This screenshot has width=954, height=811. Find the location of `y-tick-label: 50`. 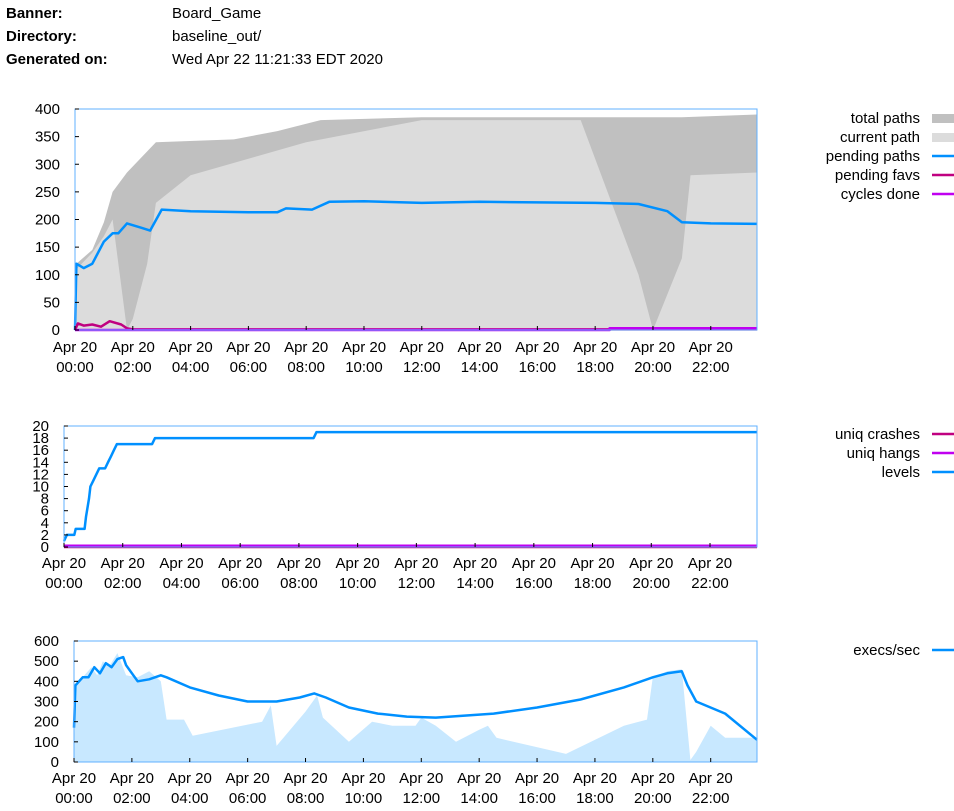

y-tick-label: 50 is located at coordinates (51, 302).